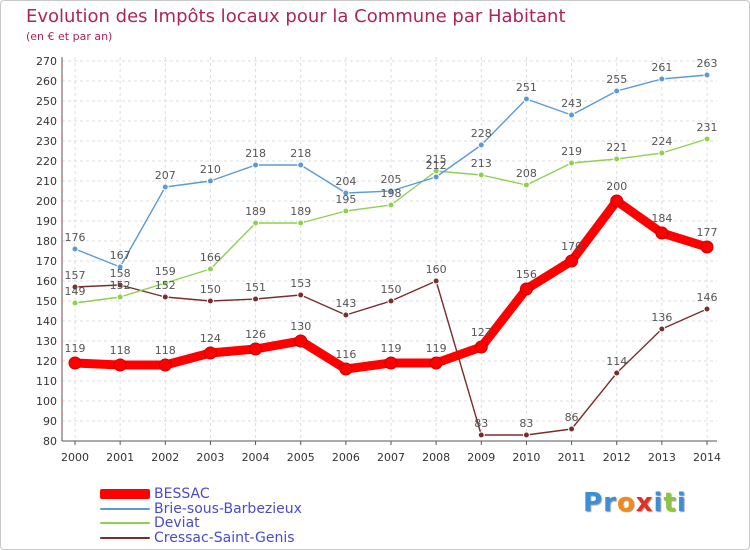  I want to click on x-tick-label: 2009, so click(481, 457).